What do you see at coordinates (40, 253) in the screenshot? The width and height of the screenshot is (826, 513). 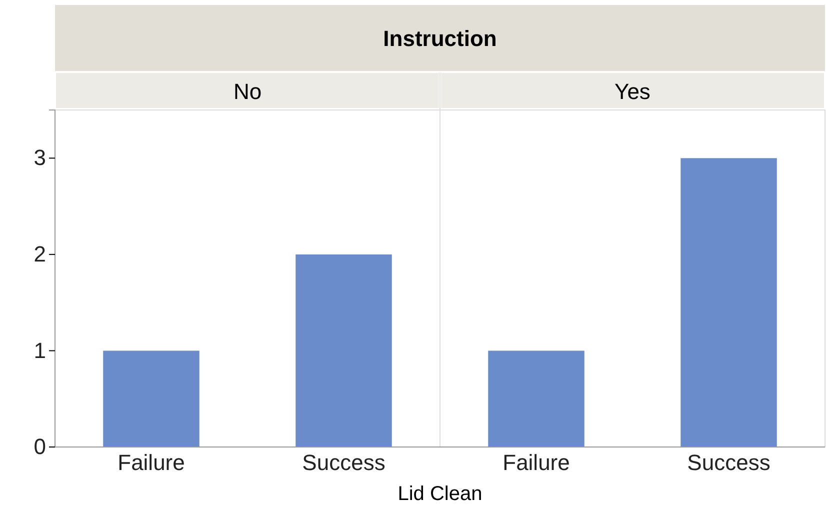 I see `y-tick-label: 2` at bounding box center [40, 253].